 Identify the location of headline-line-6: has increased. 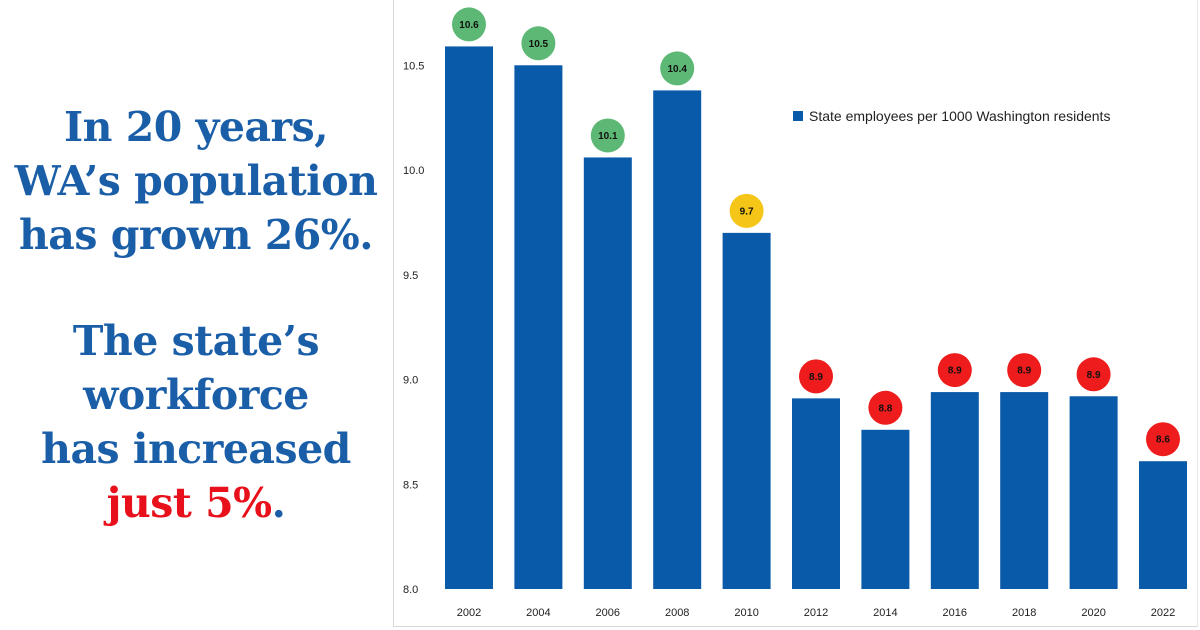
(196, 449).